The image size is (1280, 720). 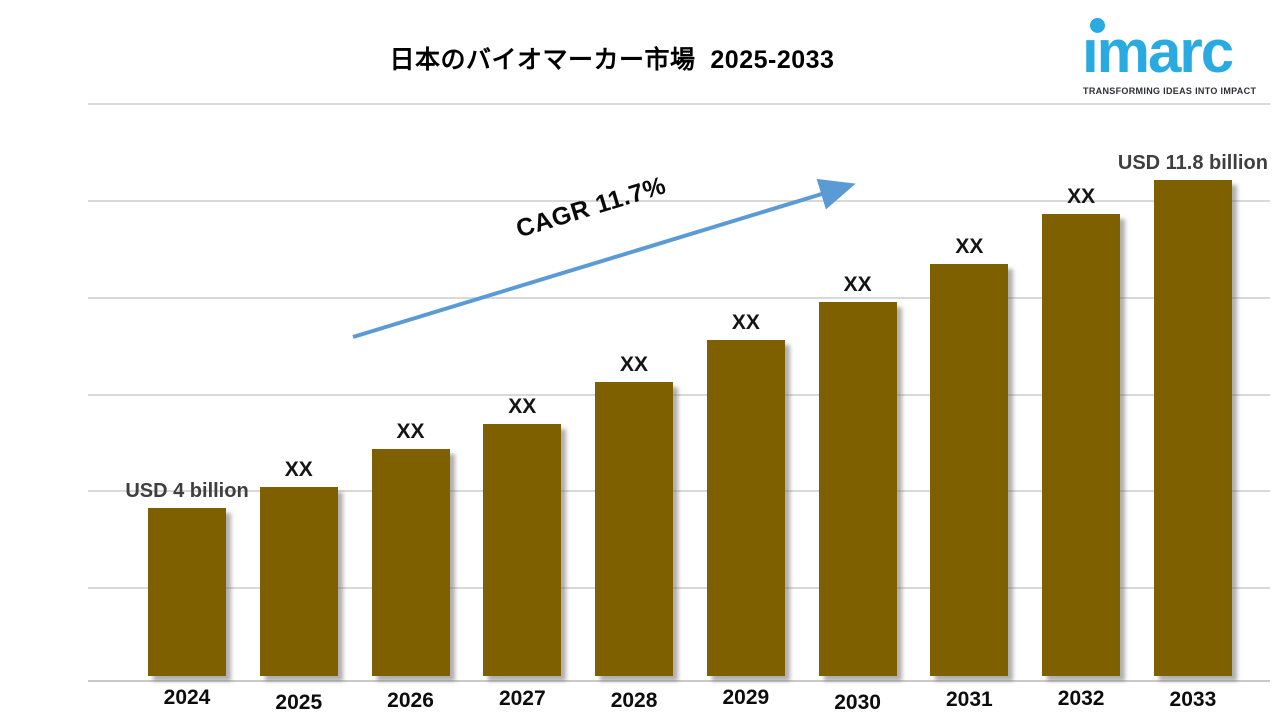 What do you see at coordinates (679, 681) in the screenshot?
I see `x-axis-line` at bounding box center [679, 681].